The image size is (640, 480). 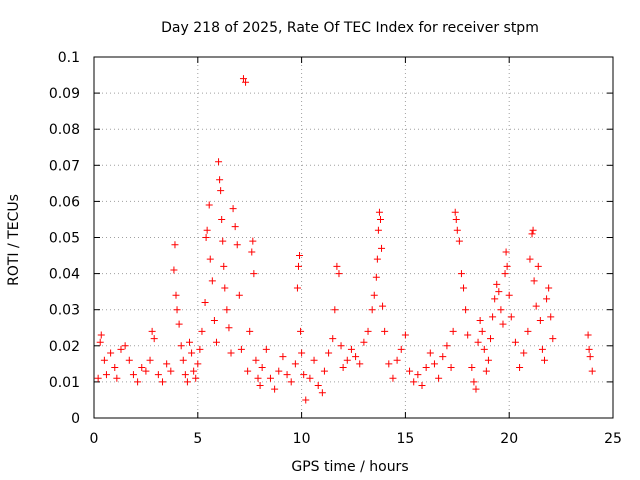 What do you see at coordinates (75, 419) in the screenshot?
I see `y-tick-label: 0` at bounding box center [75, 419].